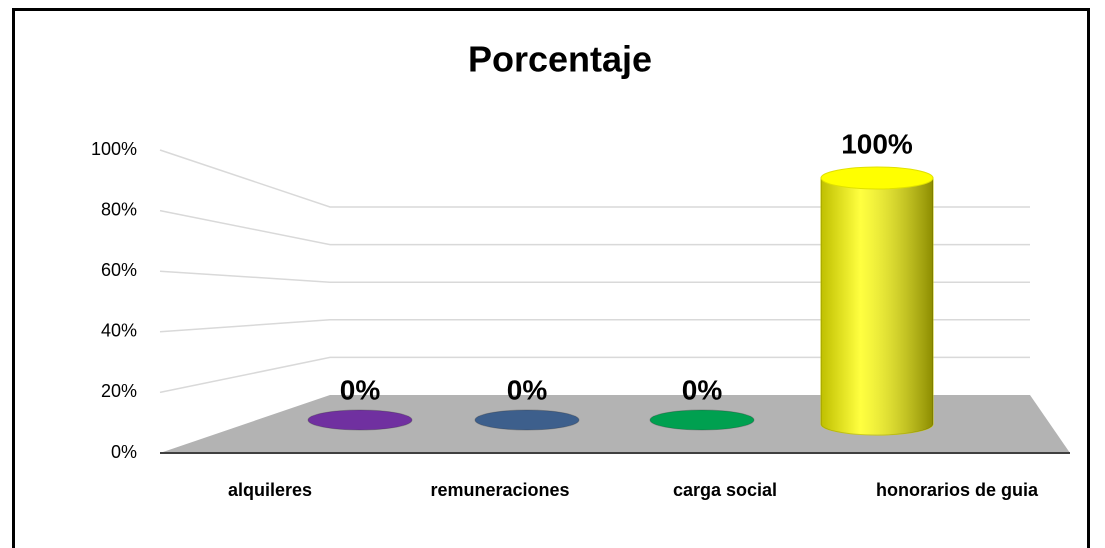 The width and height of the screenshot is (1105, 548). Describe the element at coordinates (500, 490) in the screenshot. I see `x-tick-label: remuneraciones` at that location.